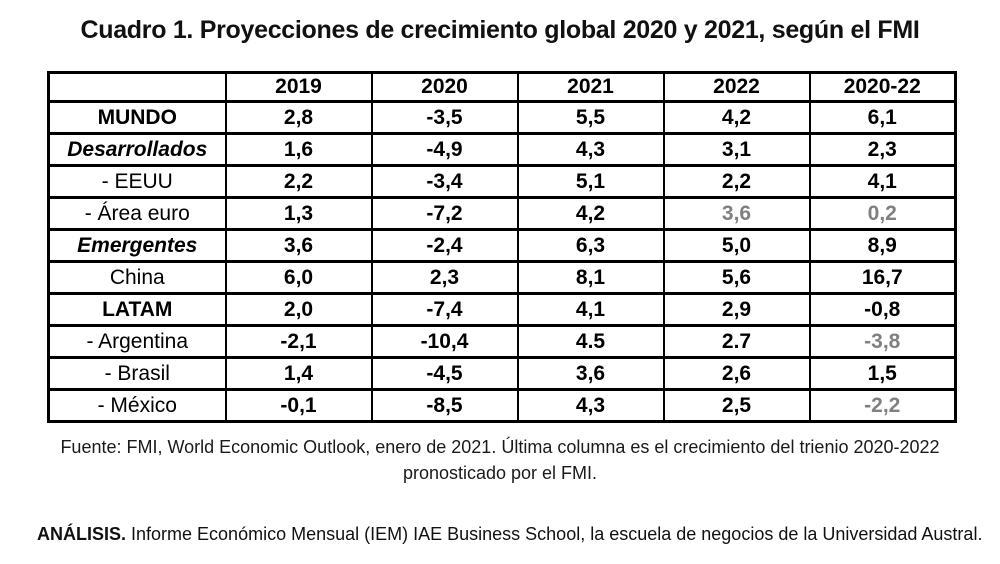 Image resolution: width=1000 pixels, height=564 pixels. What do you see at coordinates (590, 341) in the screenshot?
I see `value-cell: 4.5` at bounding box center [590, 341].